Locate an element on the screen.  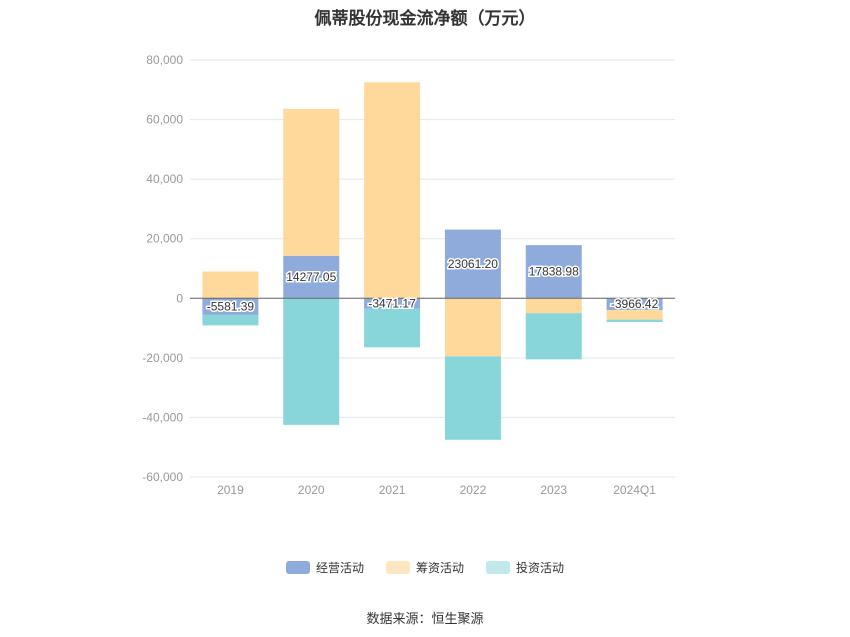
legend-swatch-investing is located at coordinates (498, 567).